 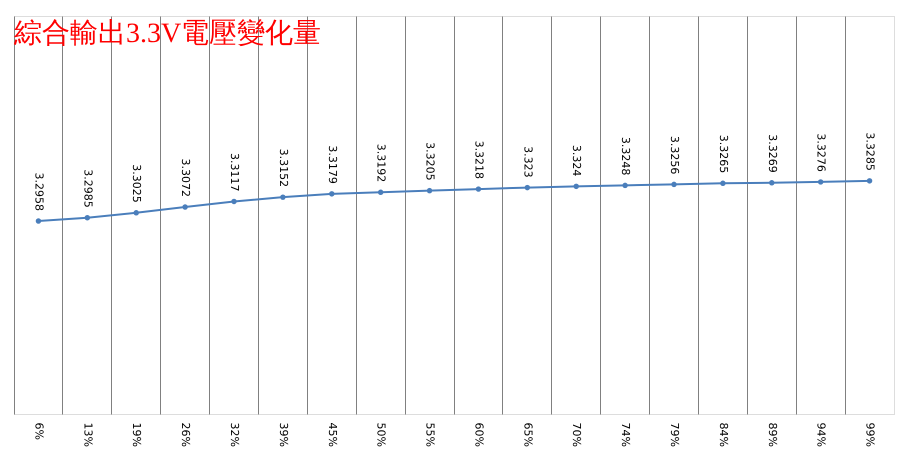 What do you see at coordinates (381, 163) in the screenshot?
I see `data-label: 3.3192` at bounding box center [381, 163].